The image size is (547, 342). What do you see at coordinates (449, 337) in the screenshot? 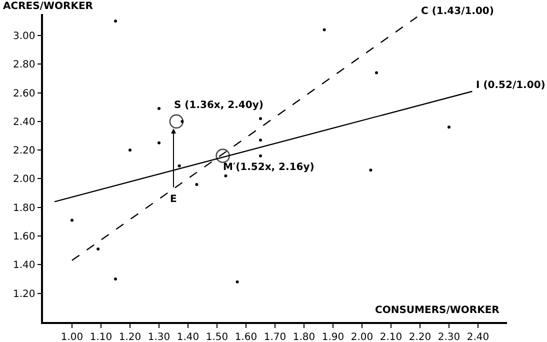
I see `x-tick-label: 2.30` at bounding box center [449, 337].